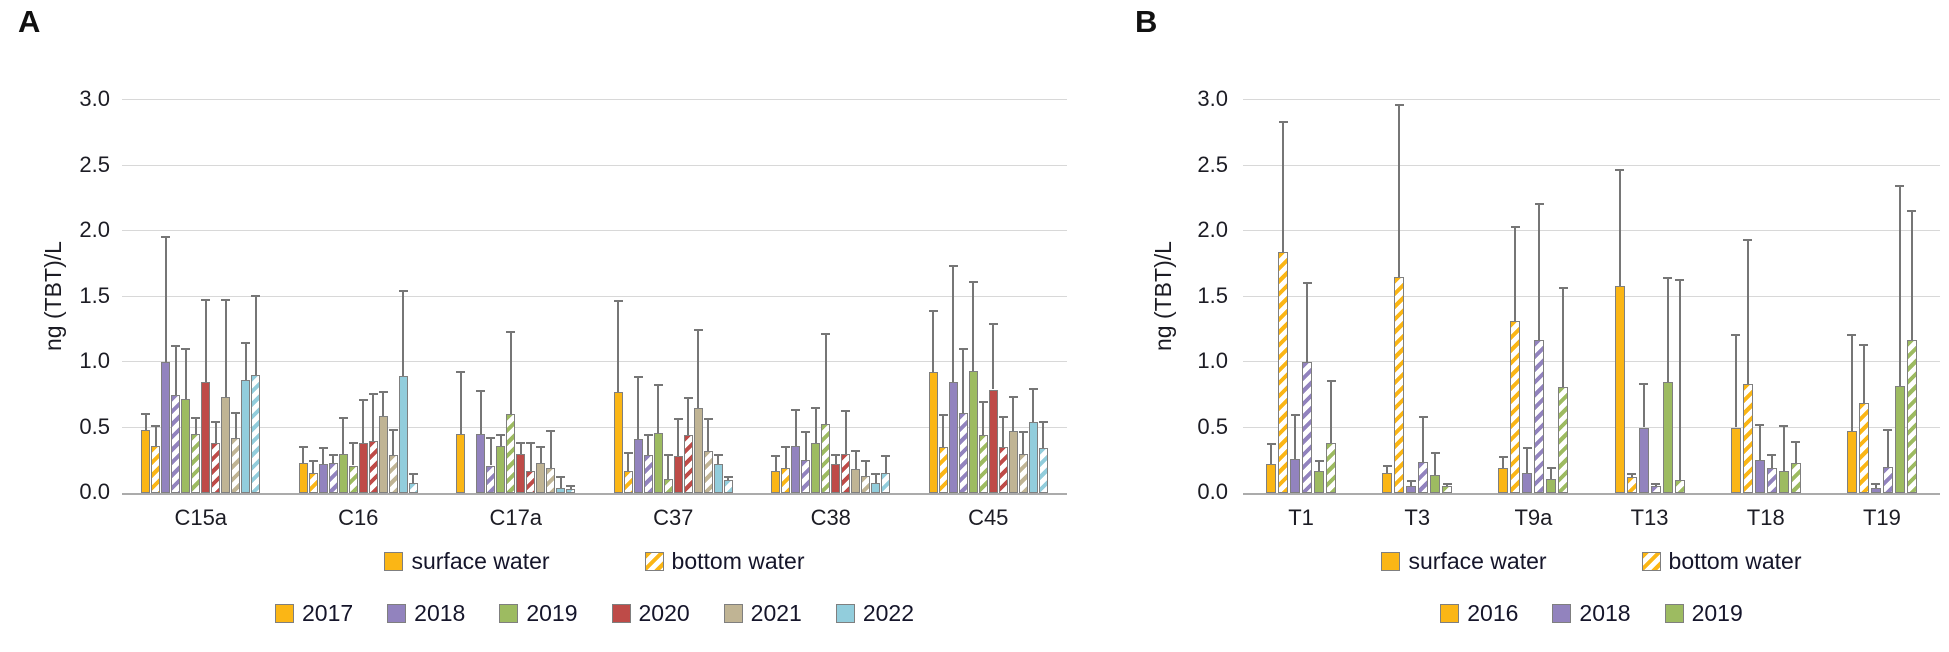 This screenshot has height=652, width=1949. What do you see at coordinates (1212, 426) in the screenshot?
I see `y-tick-label: 0.5` at bounding box center [1212, 426].